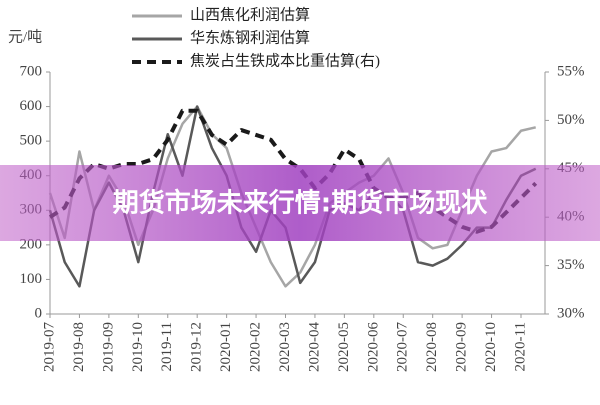 The width and height of the screenshot is (600, 405). I want to click on x-tick-label: 2020-08, so click(432, 347).